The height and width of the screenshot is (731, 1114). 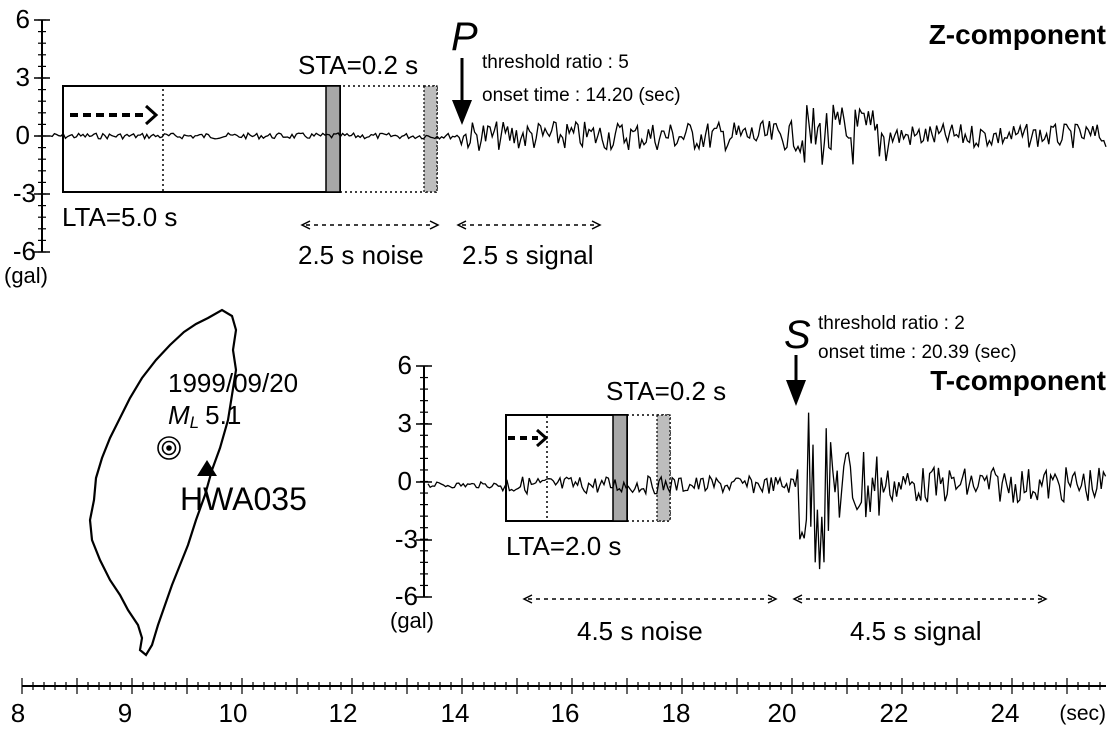 What do you see at coordinates (333, 139) in the screenshot?
I see `z-sta-window` at bounding box center [333, 139].